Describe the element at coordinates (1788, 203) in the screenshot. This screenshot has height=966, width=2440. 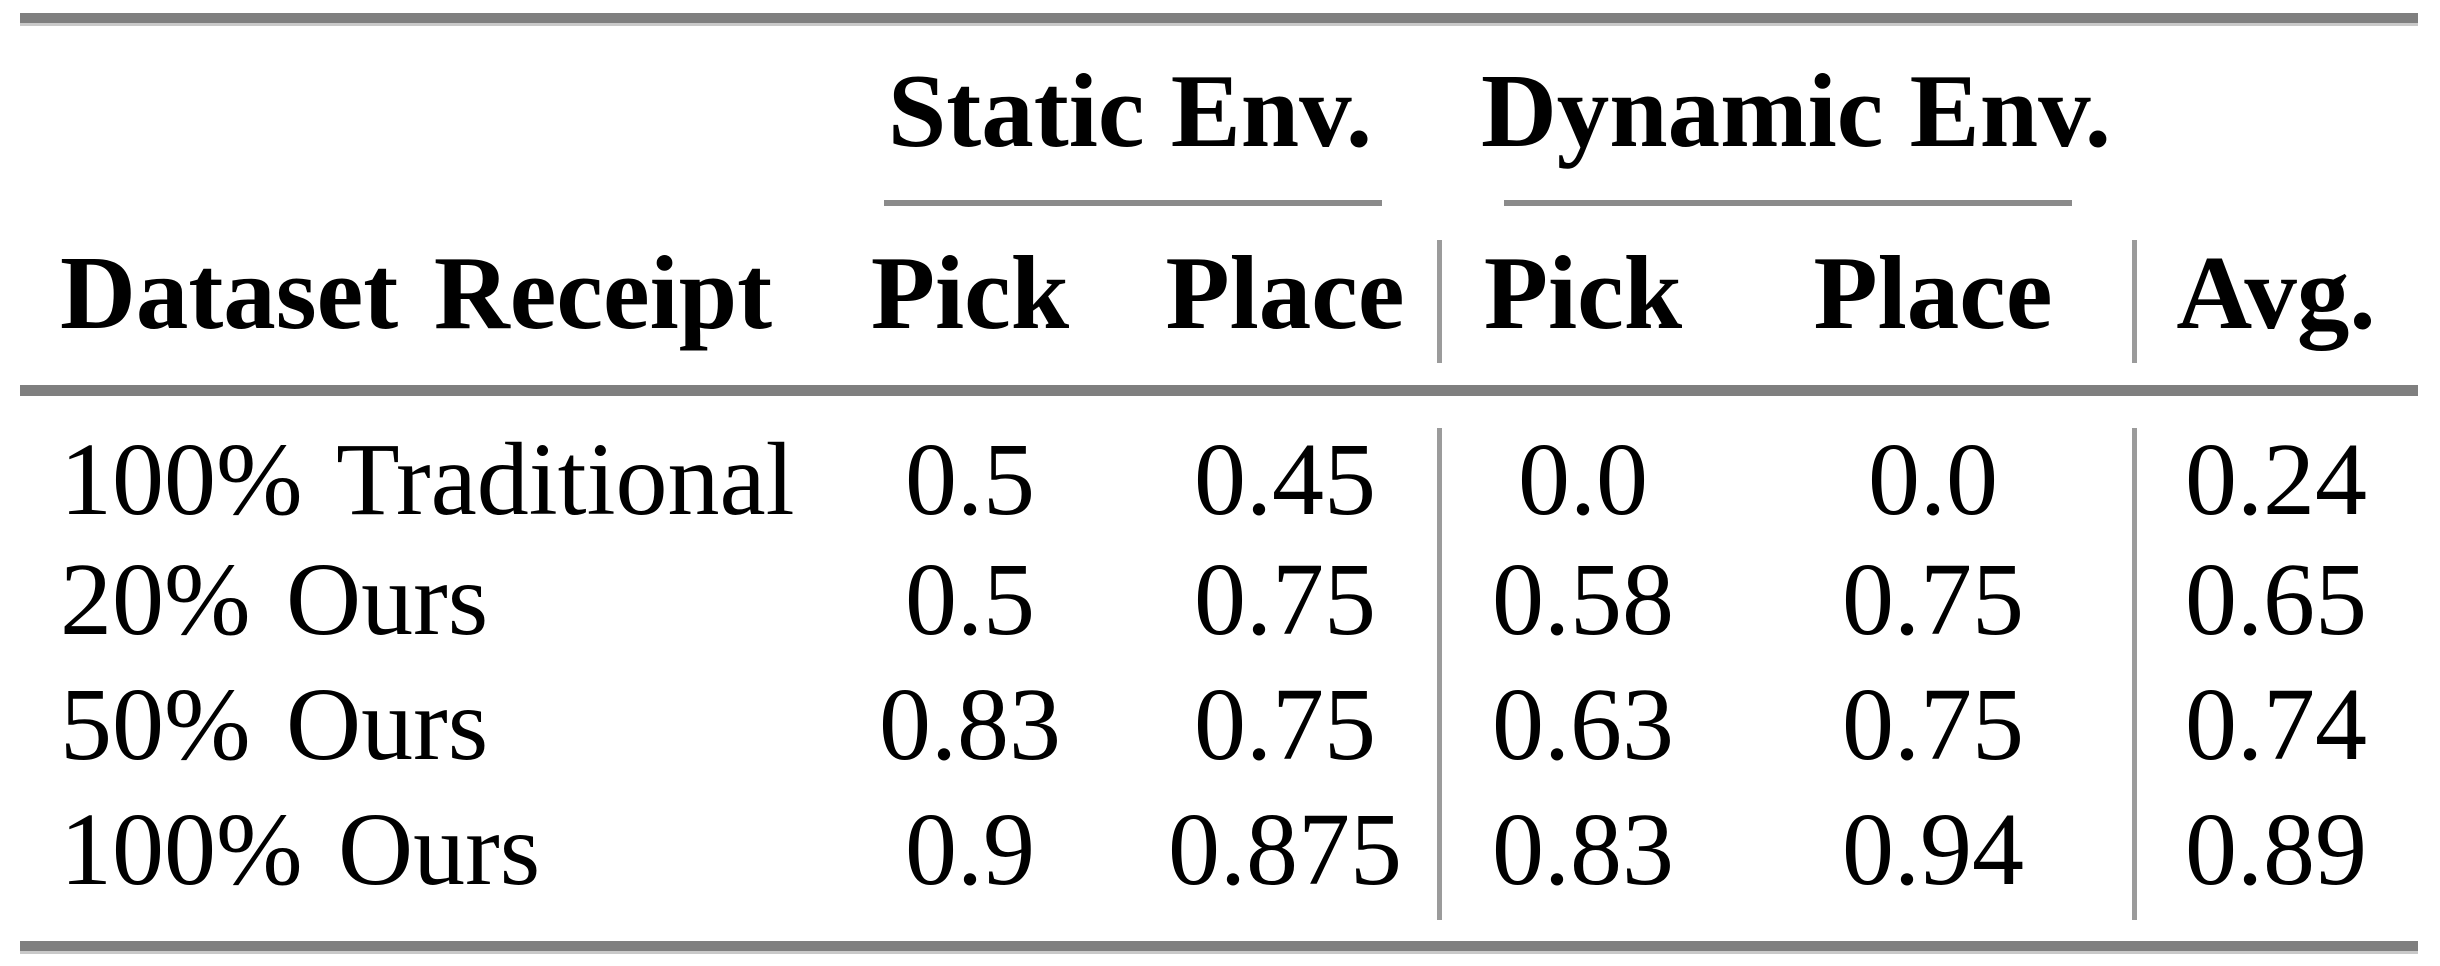
I see `cmidrule-dynamic` at that location.